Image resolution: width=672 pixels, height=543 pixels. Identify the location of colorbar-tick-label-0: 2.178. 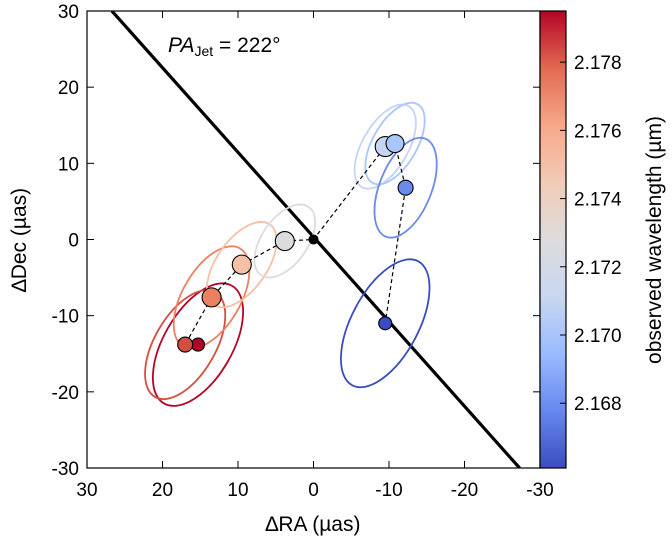
(598, 63).